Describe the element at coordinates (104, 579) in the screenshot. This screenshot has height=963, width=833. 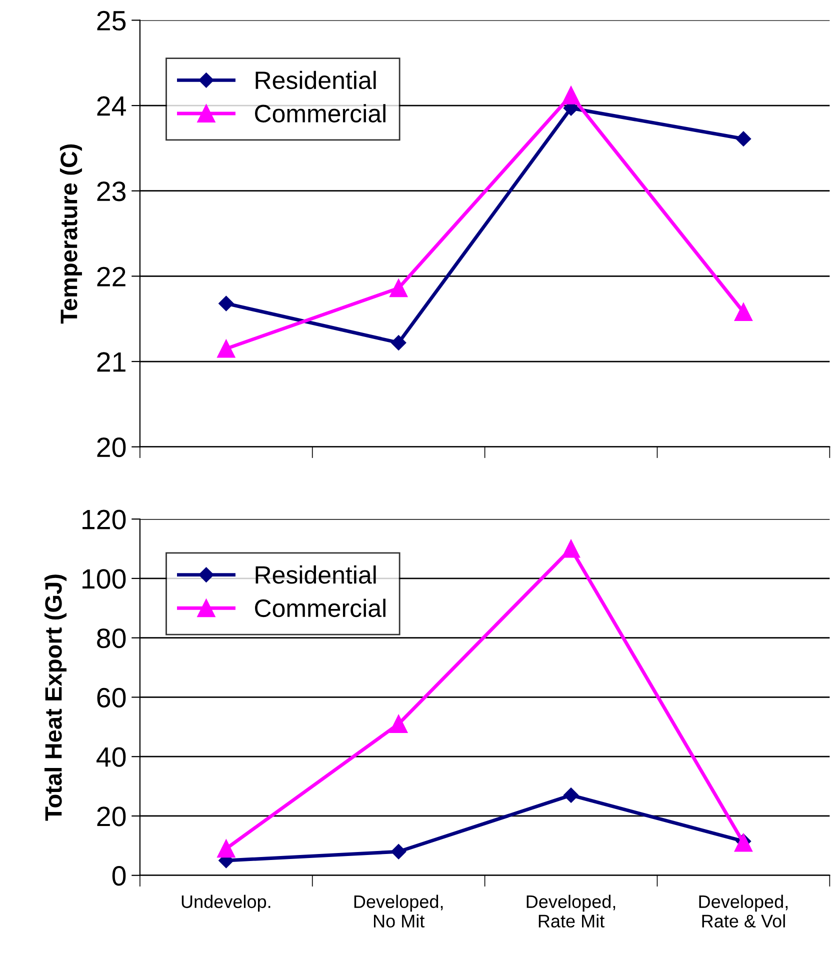
I see `y-tick-label: 100` at that location.